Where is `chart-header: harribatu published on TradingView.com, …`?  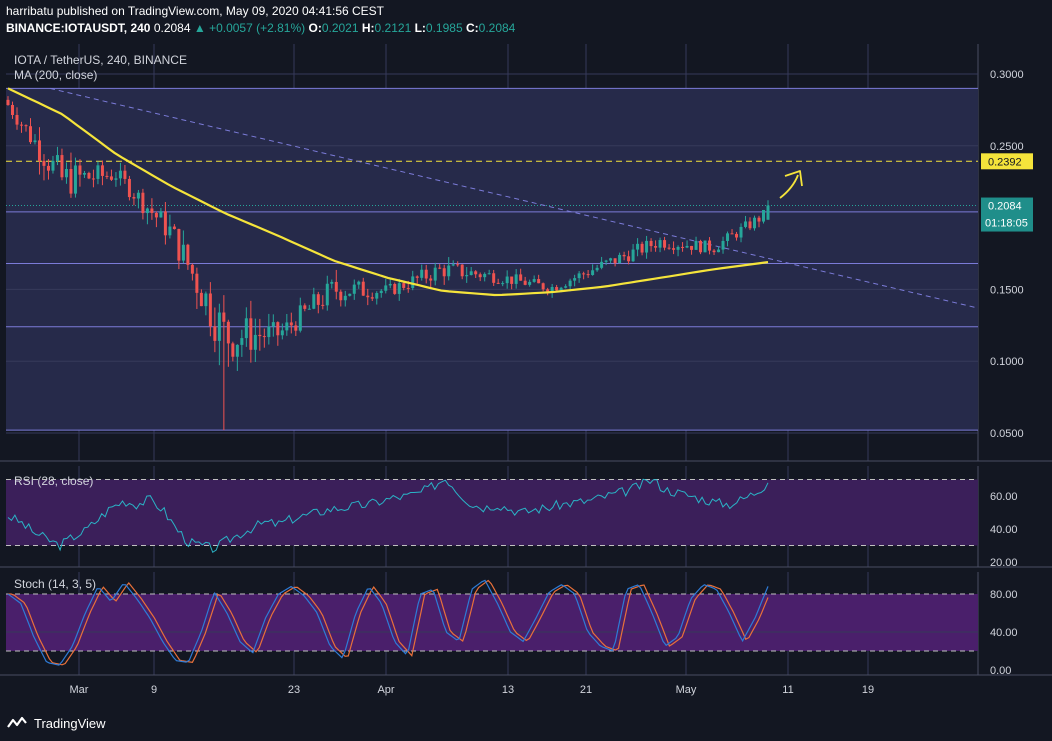
chart-header: harribatu published on TradingView.com, … is located at coordinates (526, 21).